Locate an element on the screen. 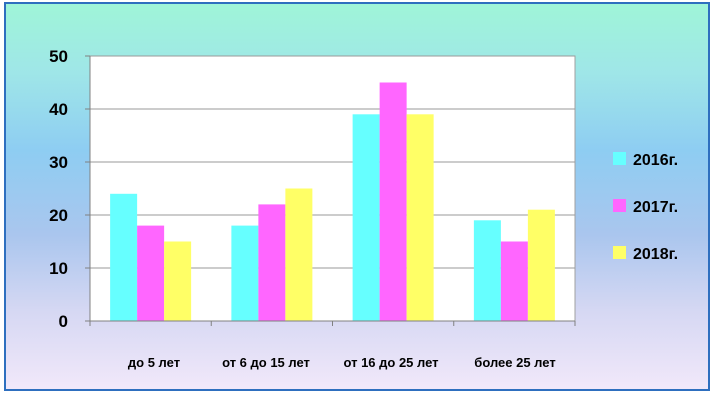 Image resolution: width=713 pixels, height=393 pixels. x-tick-label: до 5 лет is located at coordinates (154, 362).